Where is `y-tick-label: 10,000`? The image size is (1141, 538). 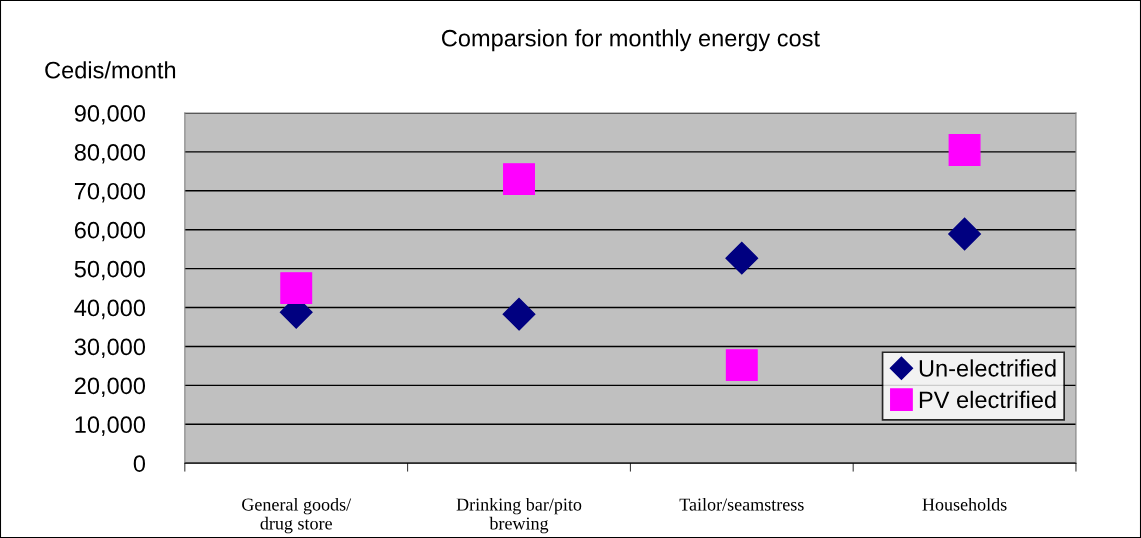
y-tick-label: 10,000 is located at coordinates (110, 426).